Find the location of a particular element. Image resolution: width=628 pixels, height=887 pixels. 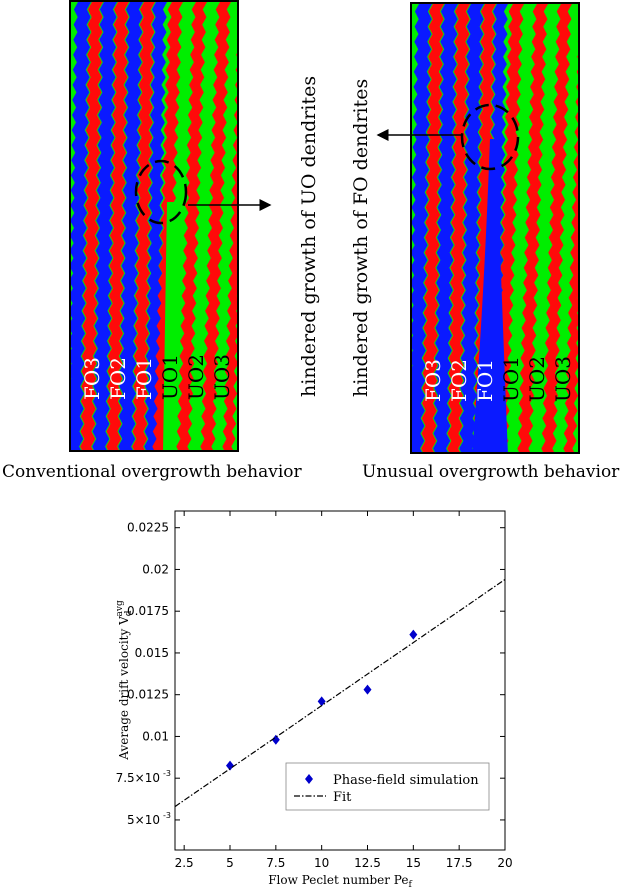

series-layer is located at coordinates (340, 693).